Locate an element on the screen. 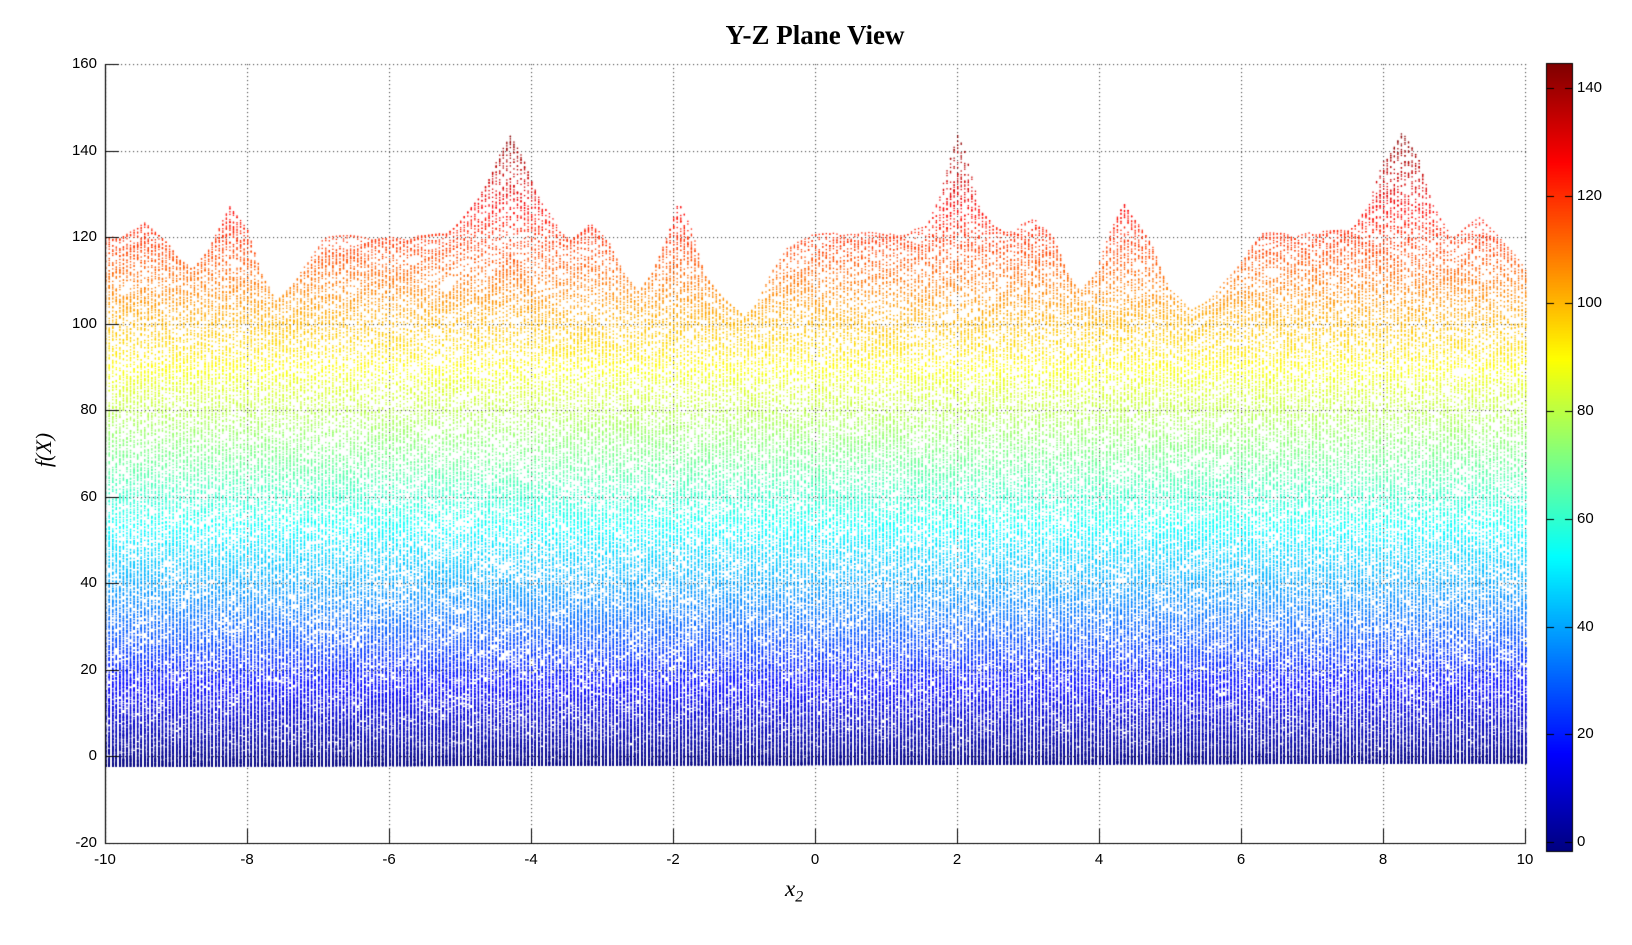 This screenshot has width=1632, height=945. y-tick-label: 140 is located at coordinates (84, 150).